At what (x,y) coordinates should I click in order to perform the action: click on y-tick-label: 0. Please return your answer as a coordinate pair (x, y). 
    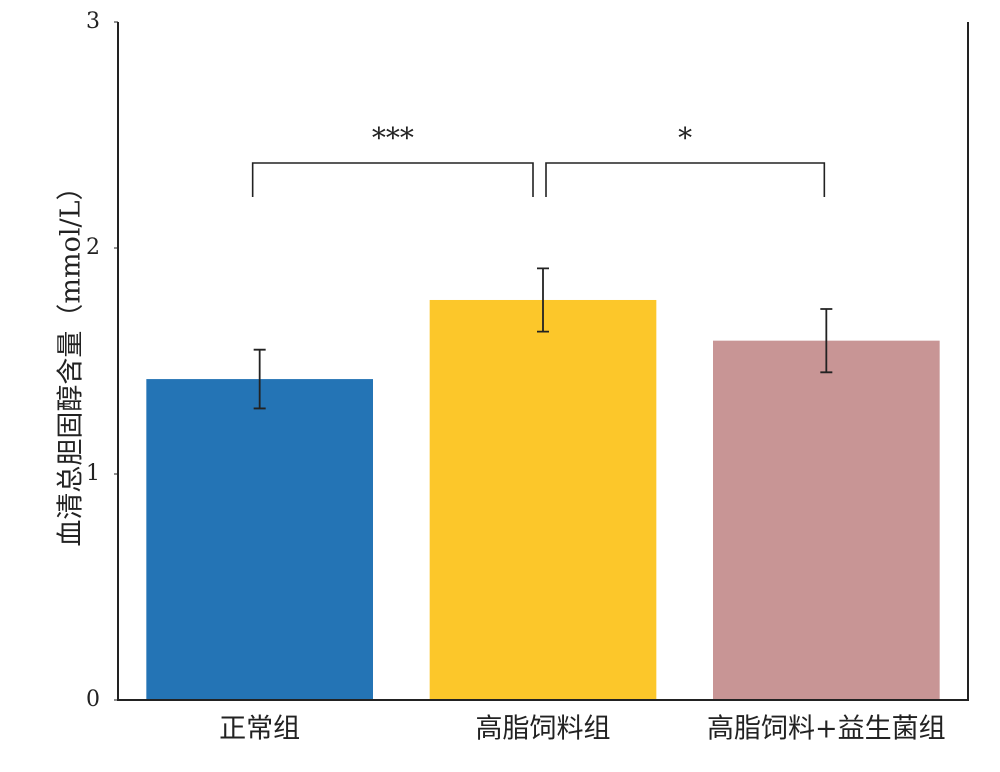
    Looking at the image, I should click on (93, 699).